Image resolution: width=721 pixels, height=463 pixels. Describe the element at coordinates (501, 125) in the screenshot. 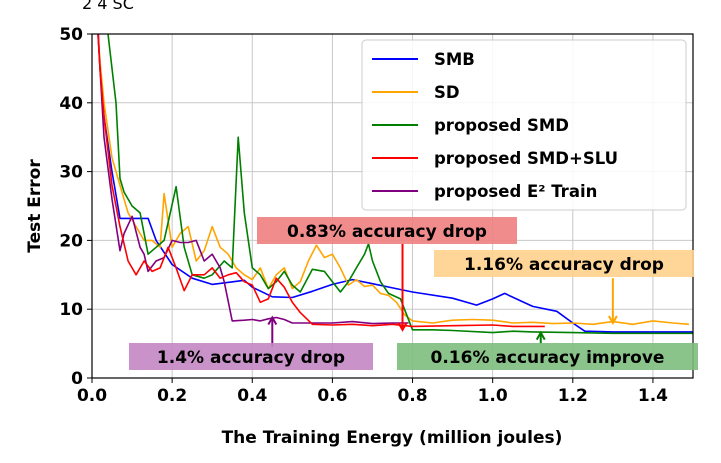

I see `legend-label: proposed SMD` at that location.